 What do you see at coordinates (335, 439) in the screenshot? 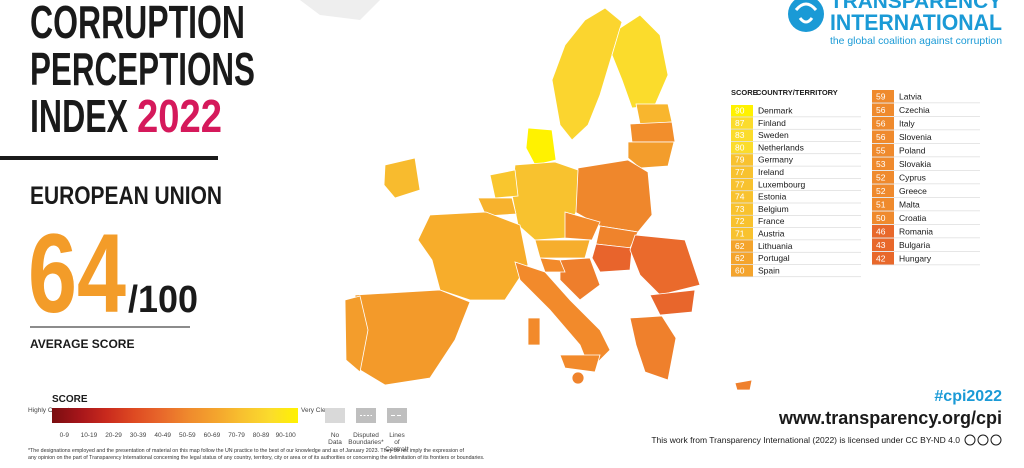
I see `legend-extra-label: No Data` at bounding box center [335, 439].